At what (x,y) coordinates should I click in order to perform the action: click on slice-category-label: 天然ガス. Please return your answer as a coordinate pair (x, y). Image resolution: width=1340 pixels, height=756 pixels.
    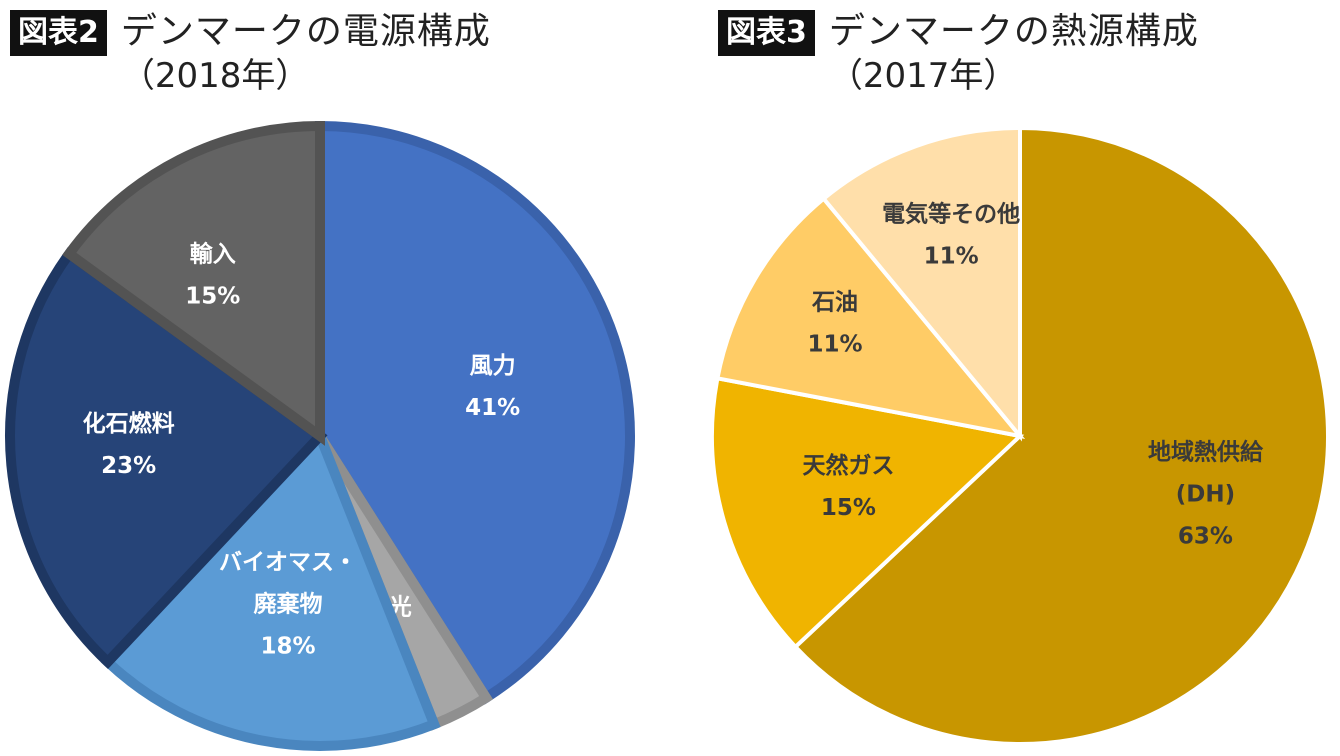
    Looking at the image, I should click on (848, 465).